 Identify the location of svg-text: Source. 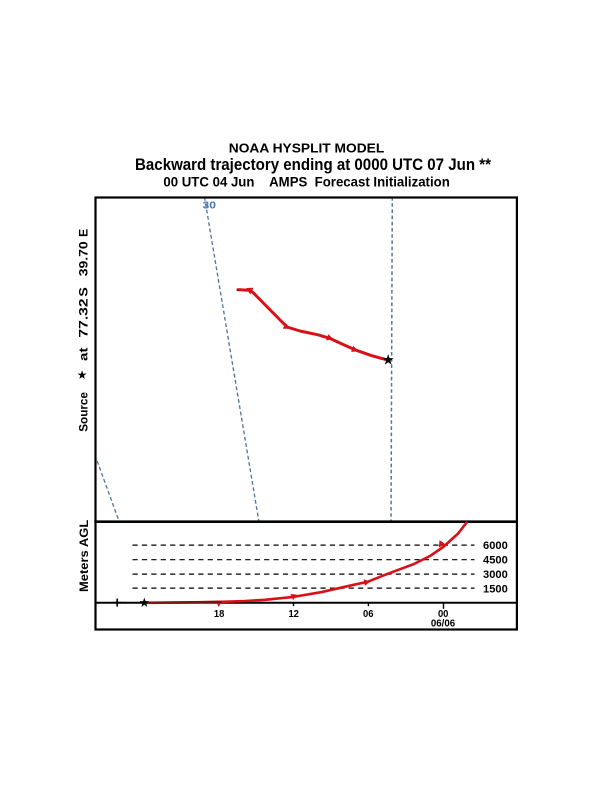
(84, 412).